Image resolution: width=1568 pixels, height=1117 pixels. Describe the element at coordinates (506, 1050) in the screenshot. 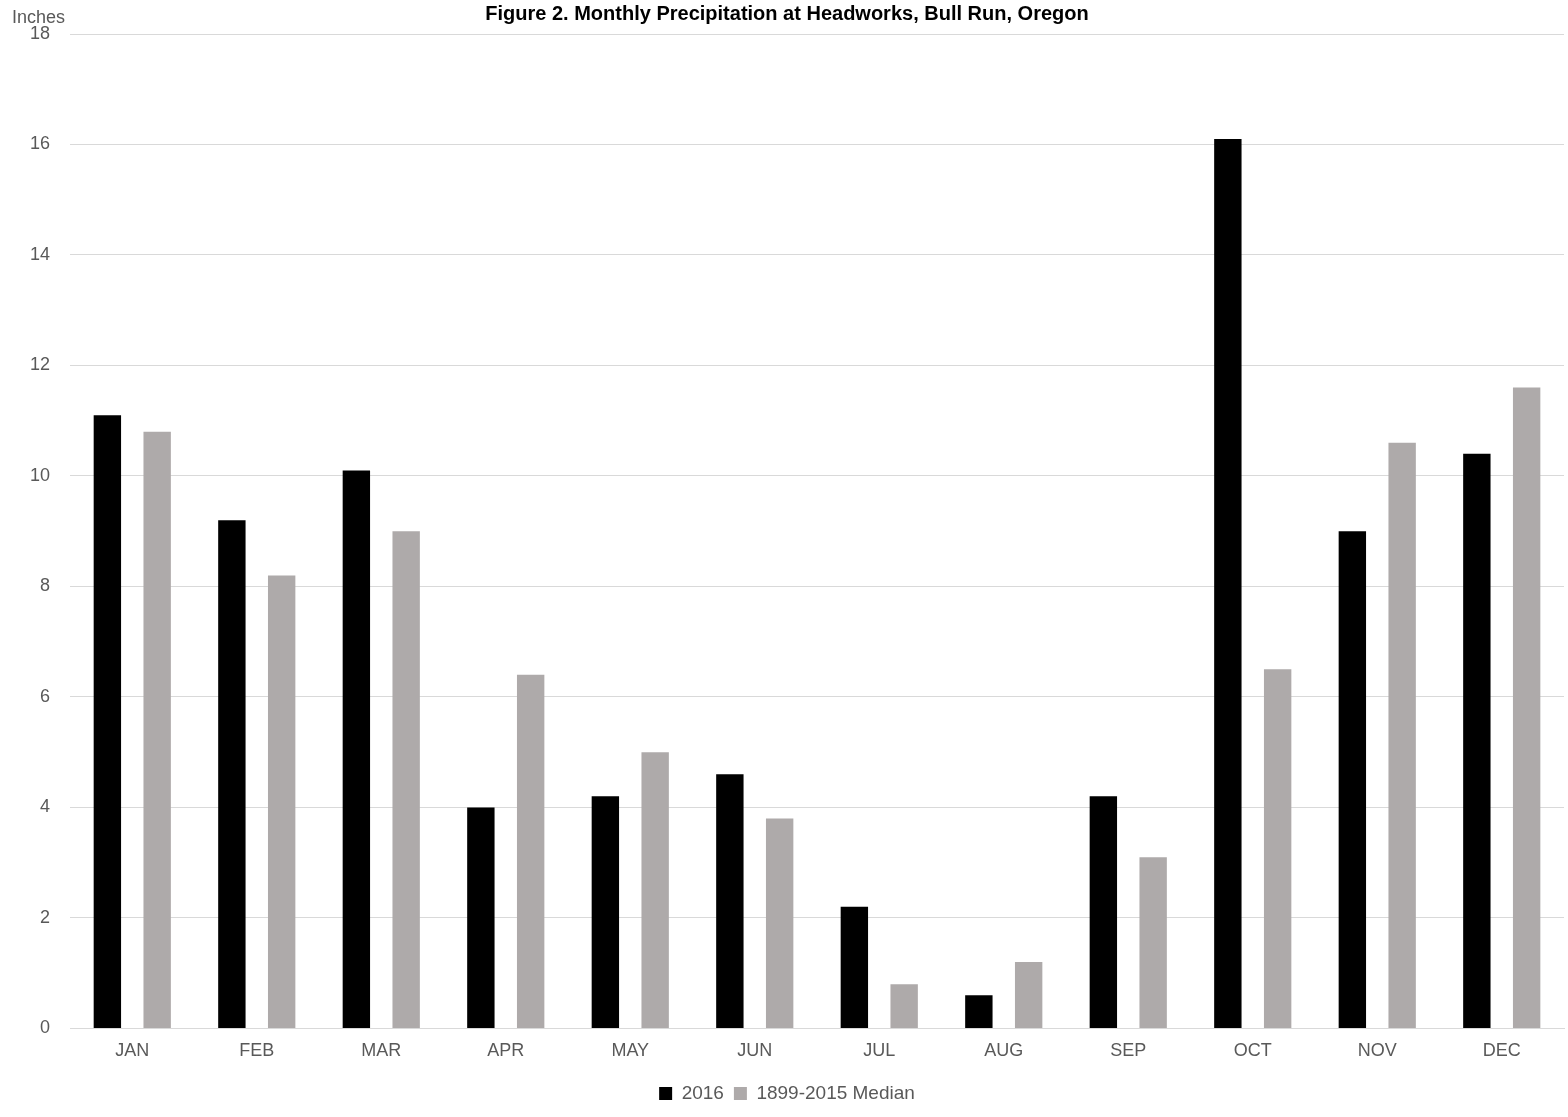

I see `x-tick-label: APR` at that location.